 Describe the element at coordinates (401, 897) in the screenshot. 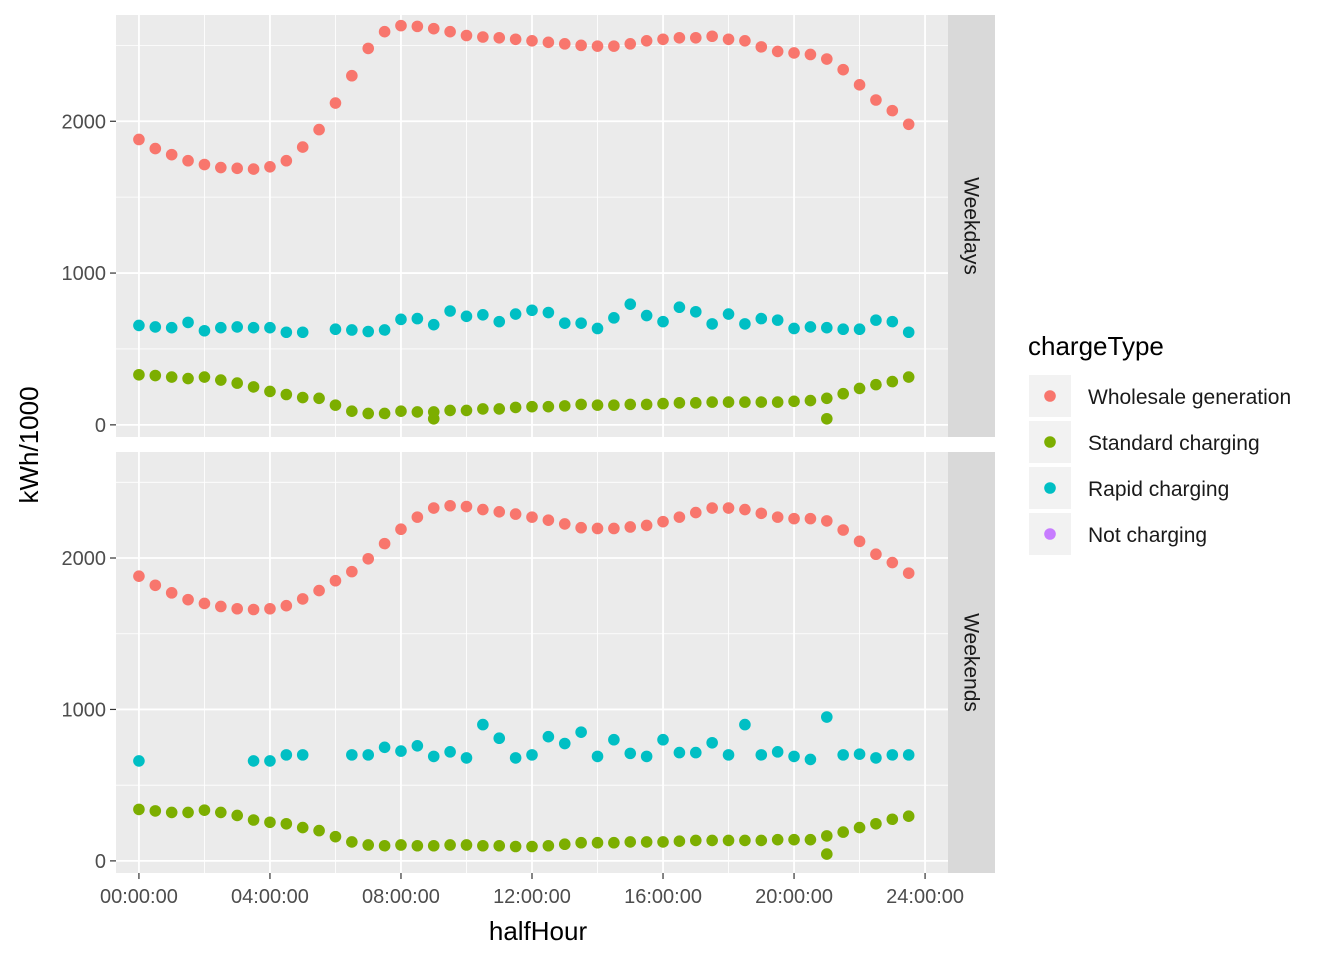

I see `x-tick-label: 08:00:00` at that location.